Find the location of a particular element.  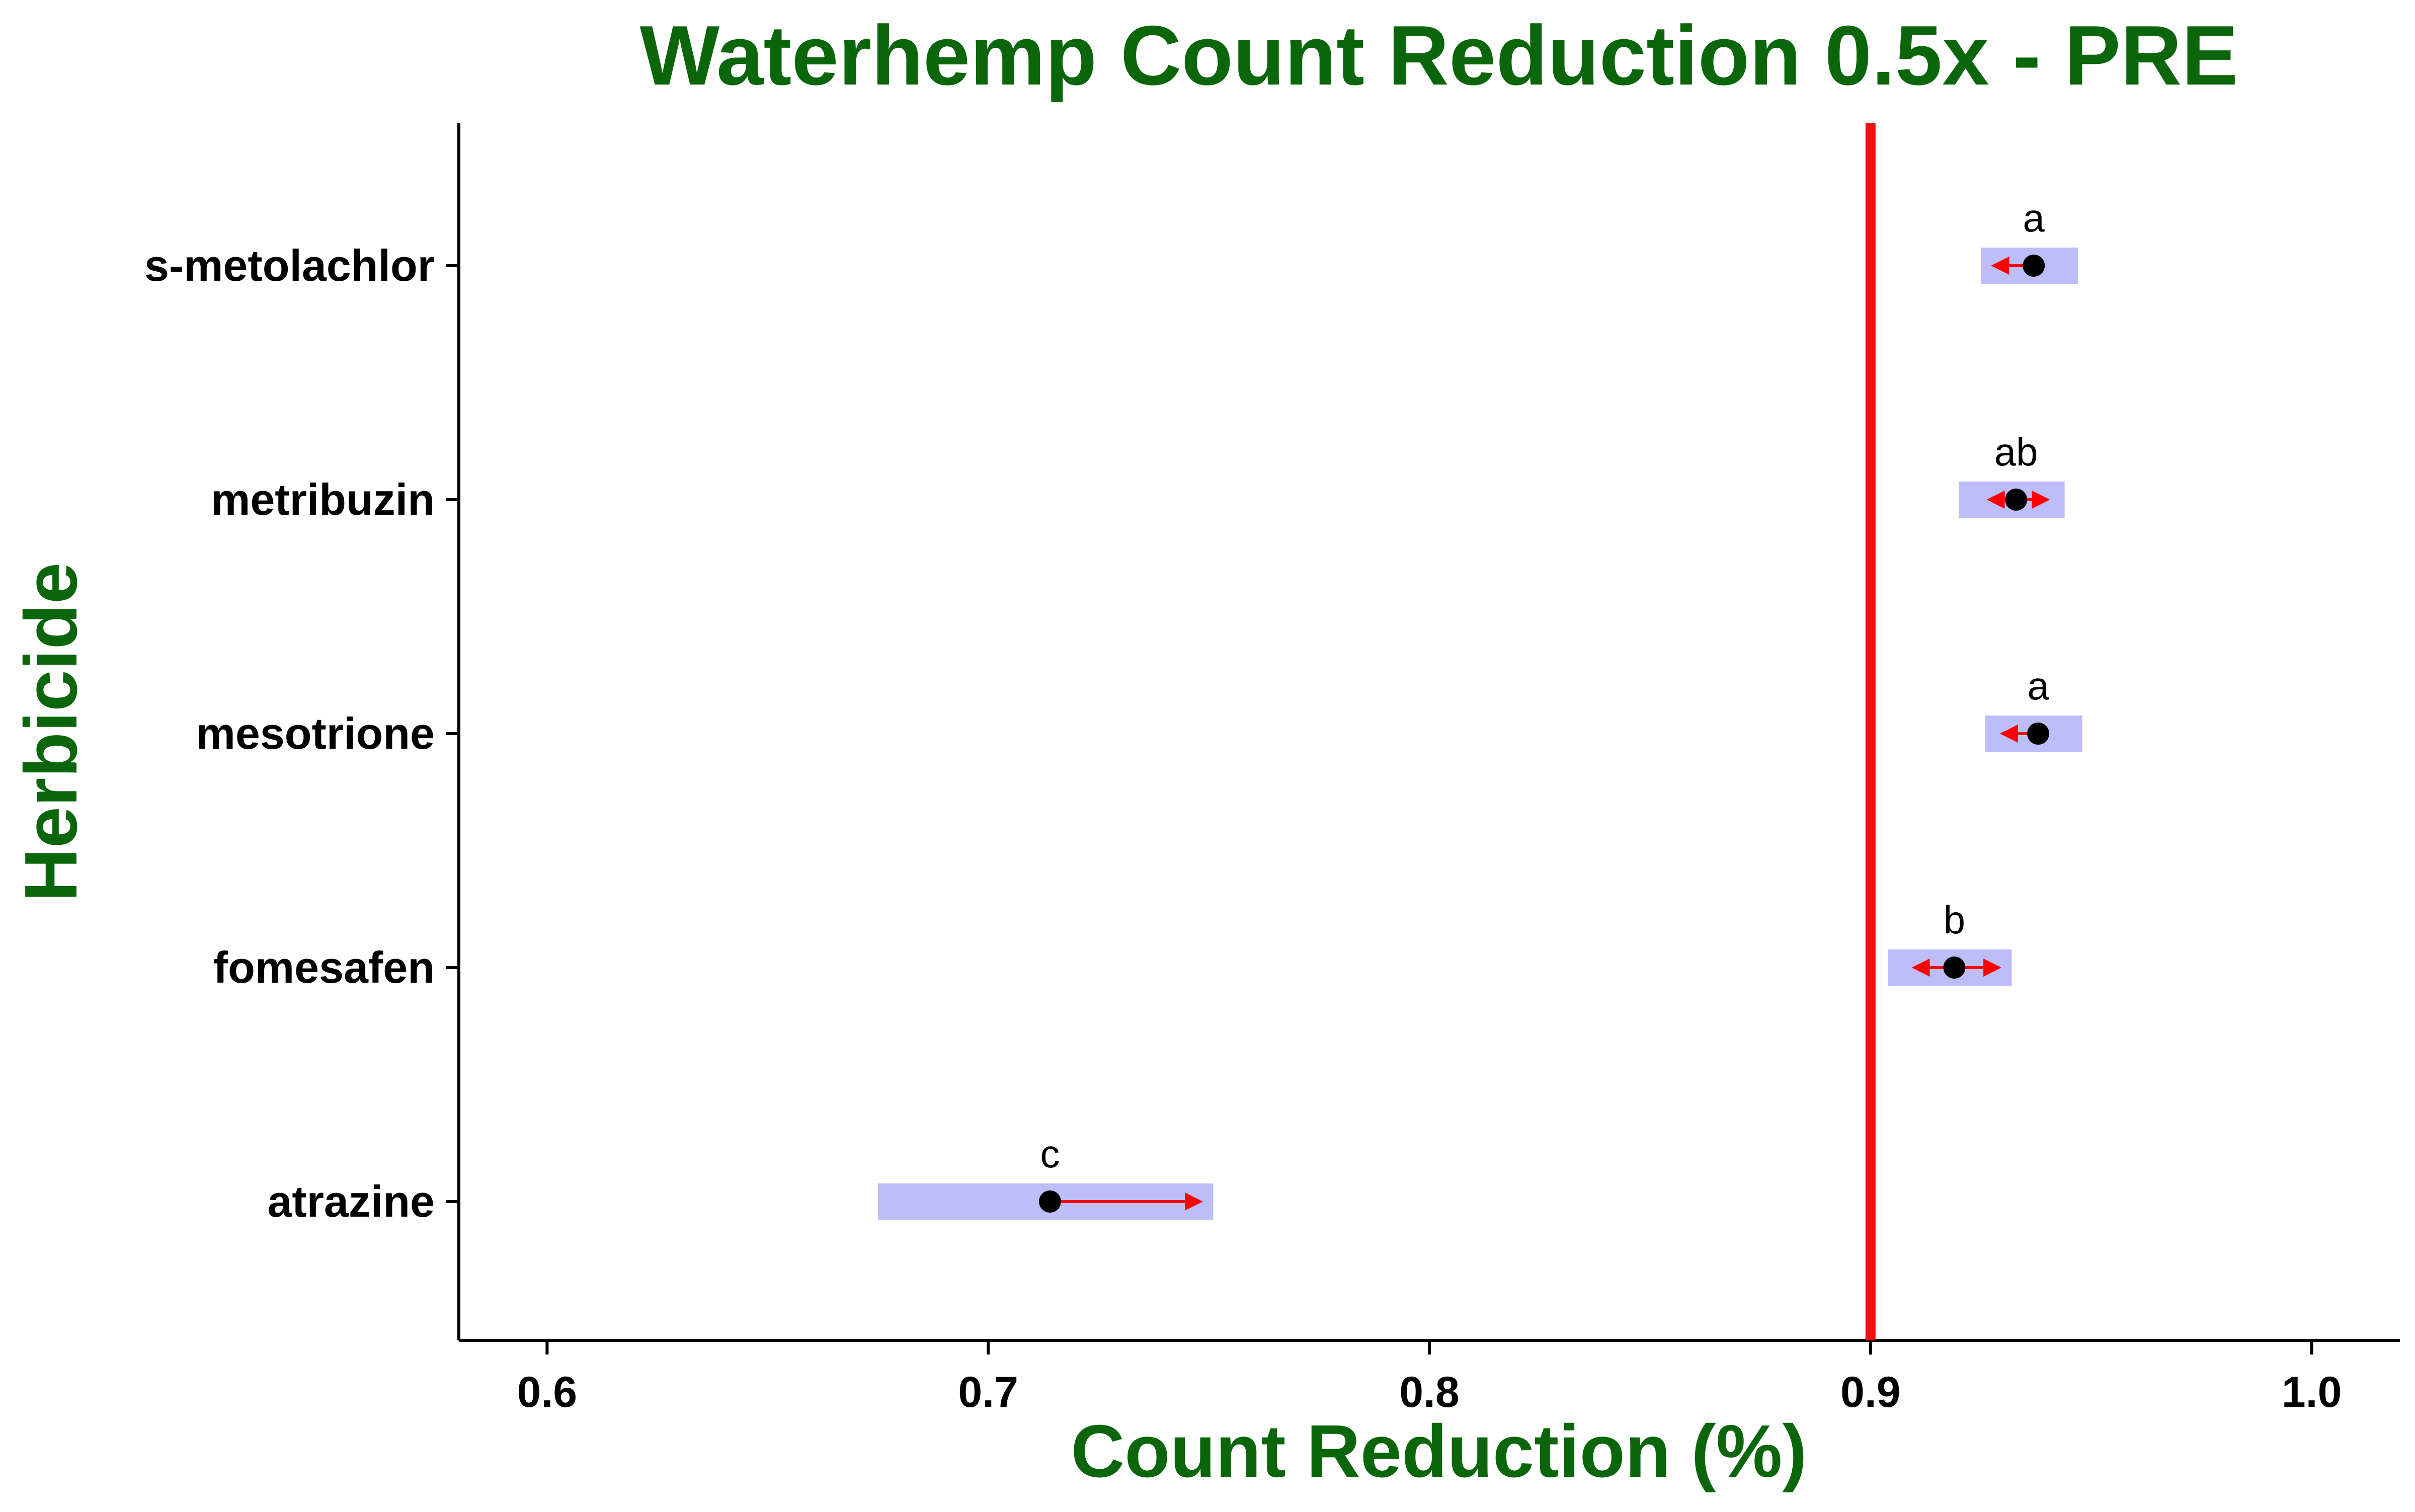

category-label: atrazine is located at coordinates (351, 1201).